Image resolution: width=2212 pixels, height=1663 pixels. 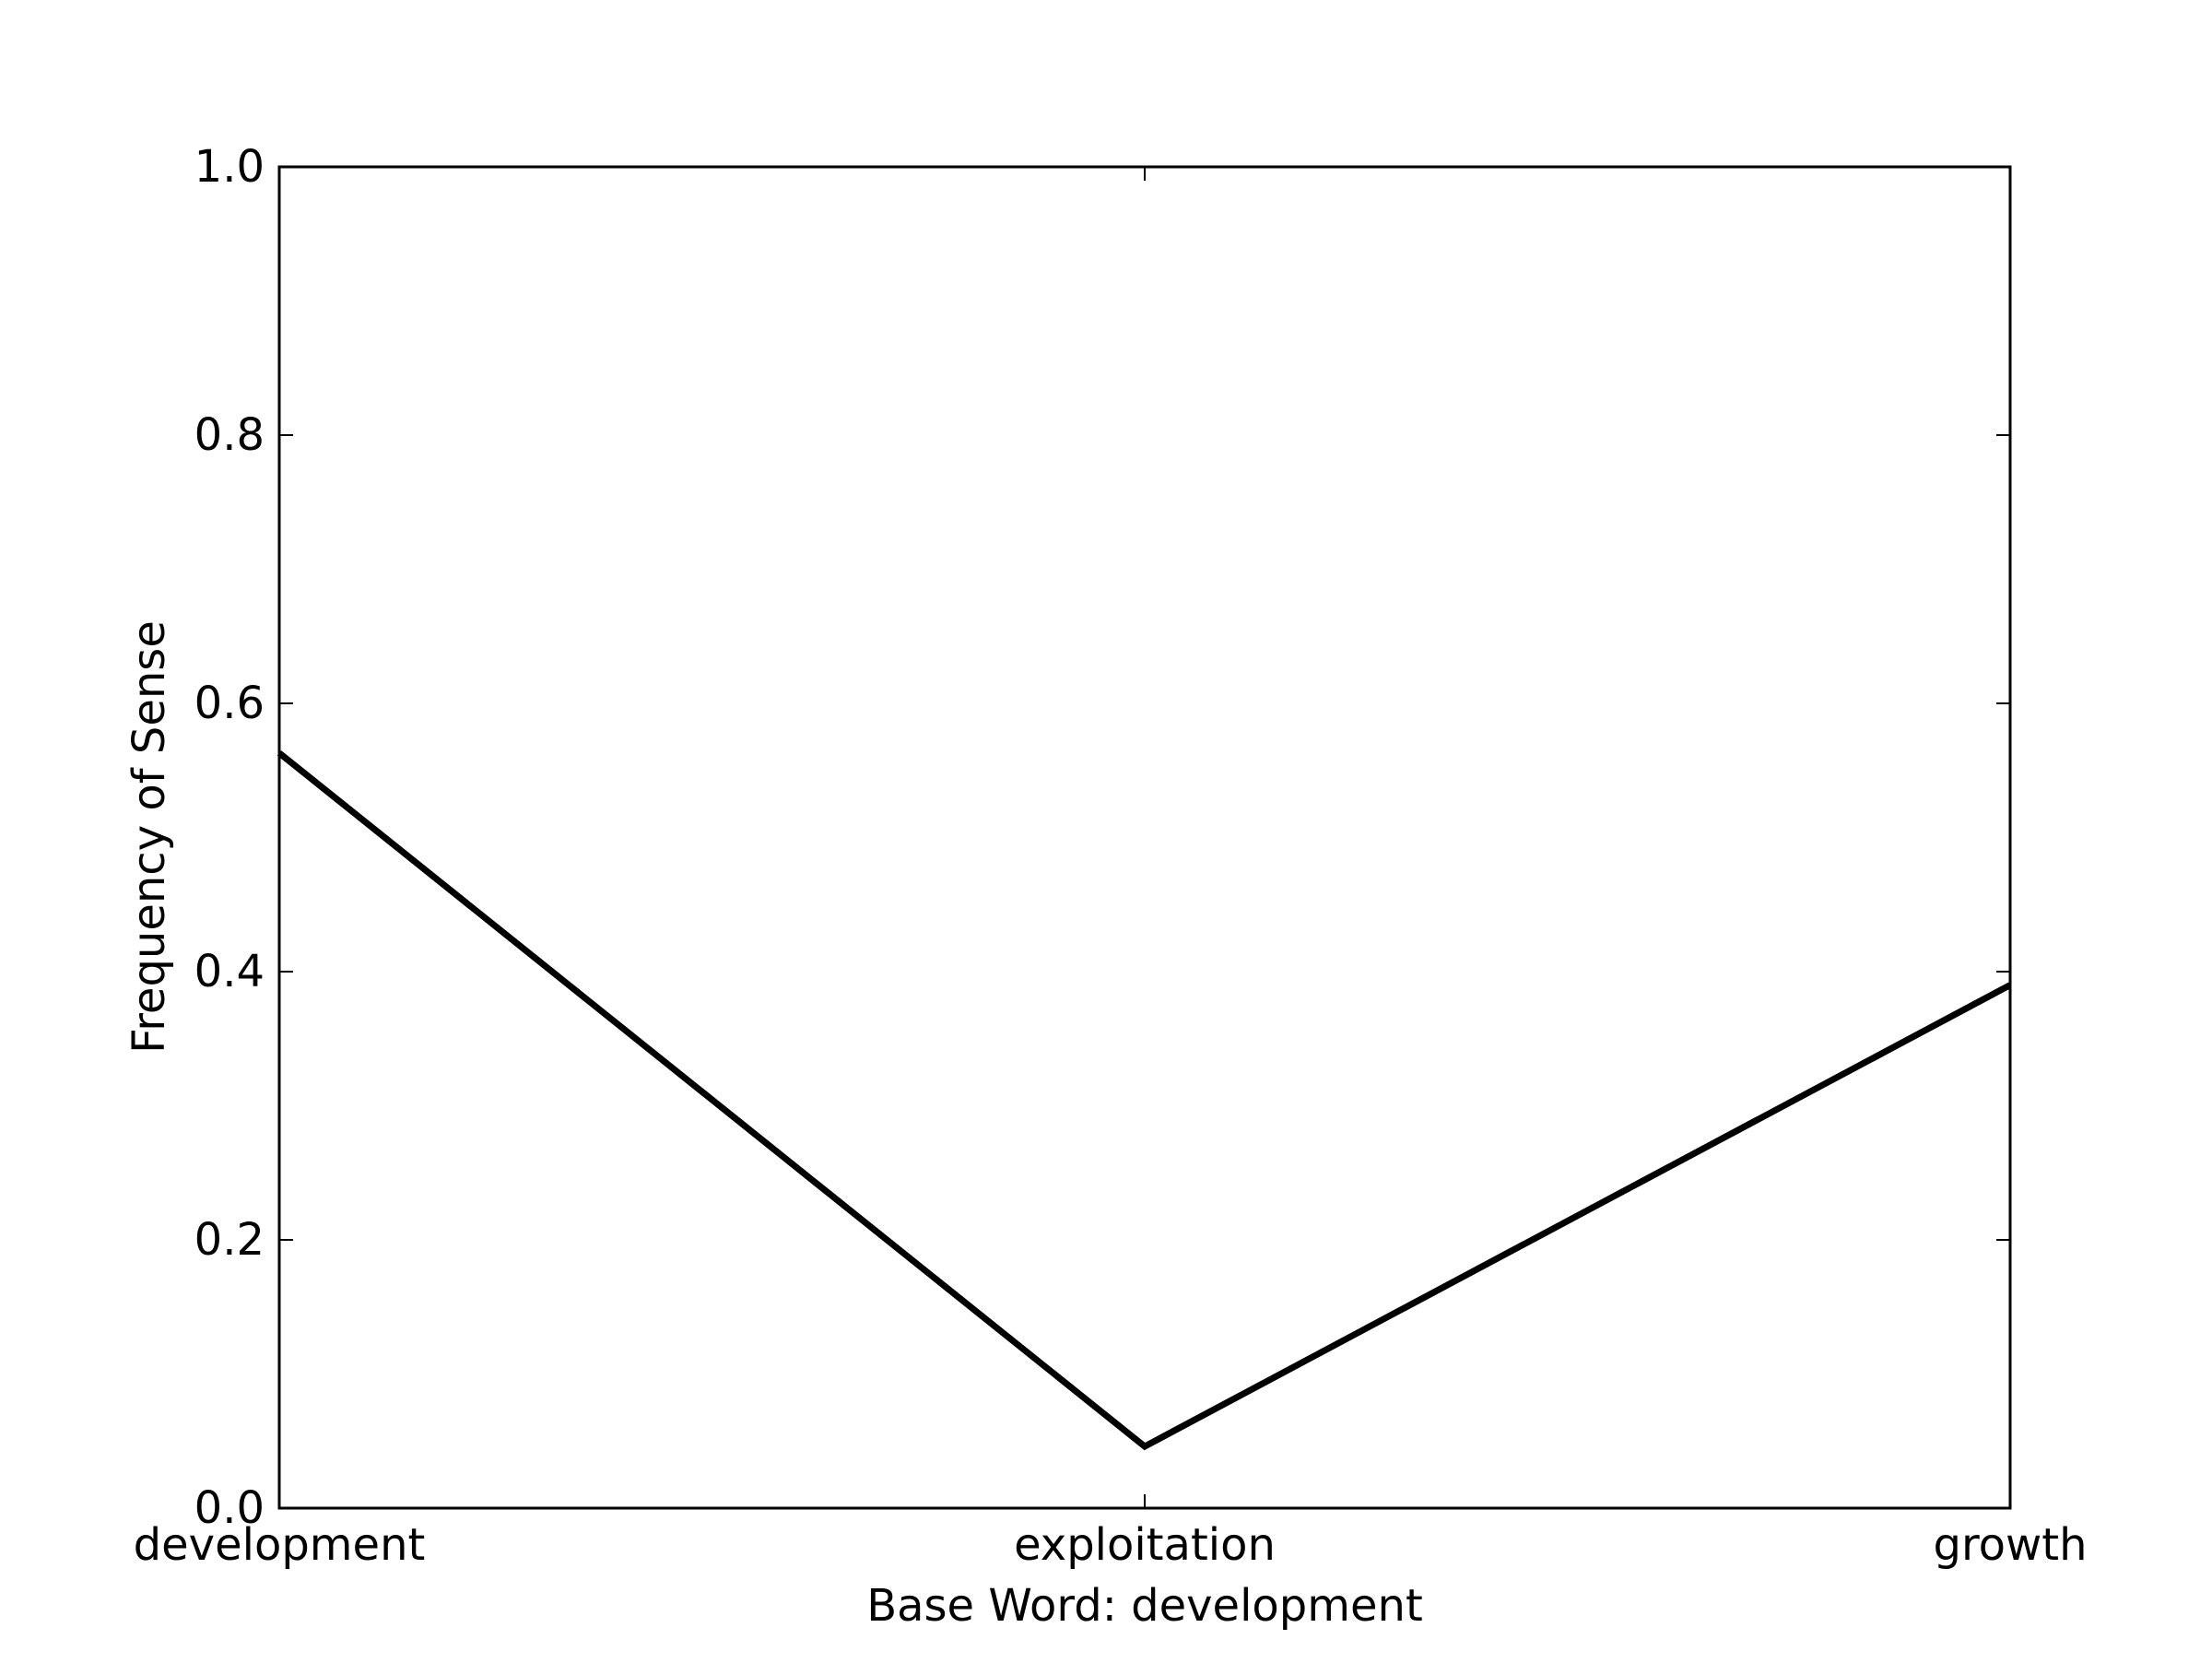 I want to click on y-tick-label: 0.2, so click(x=229, y=1240).